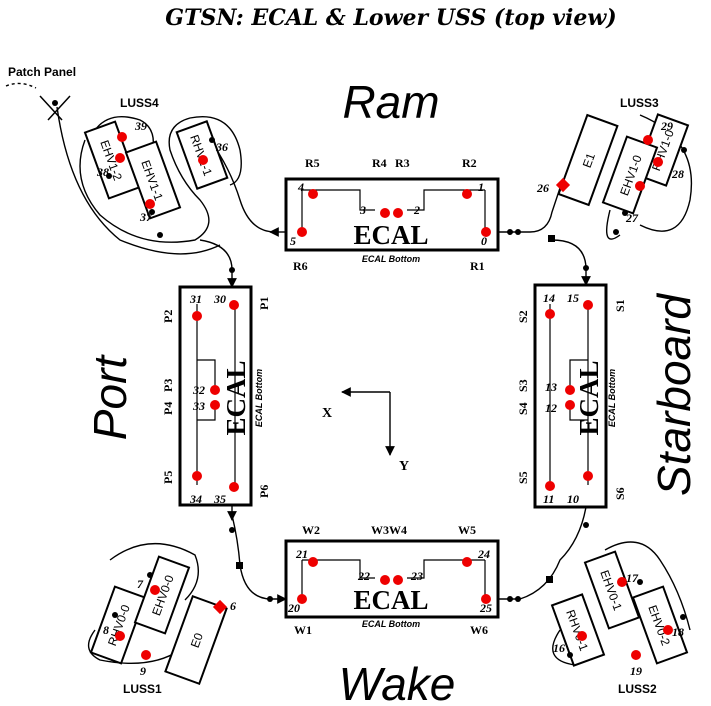 The width and height of the screenshot is (711, 706). What do you see at coordinates (161, 619) in the screenshot?
I see `luss1-assembly: LUSS1 RHV0-0 EHV0-0 E0 7 6 8 9` at bounding box center [161, 619].